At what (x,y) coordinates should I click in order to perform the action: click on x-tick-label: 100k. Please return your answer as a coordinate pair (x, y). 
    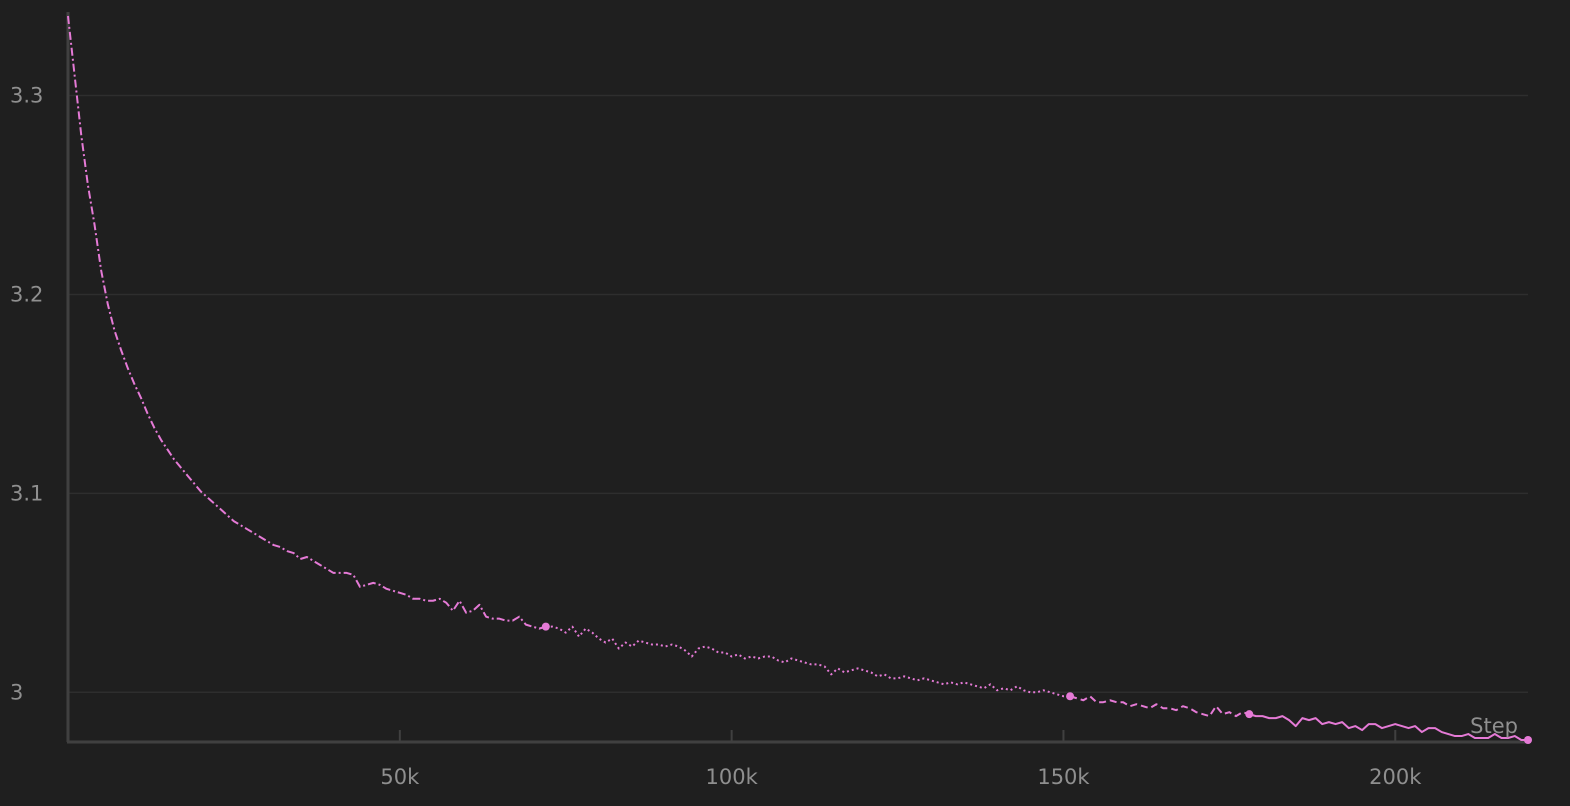
    Looking at the image, I should click on (732, 777).